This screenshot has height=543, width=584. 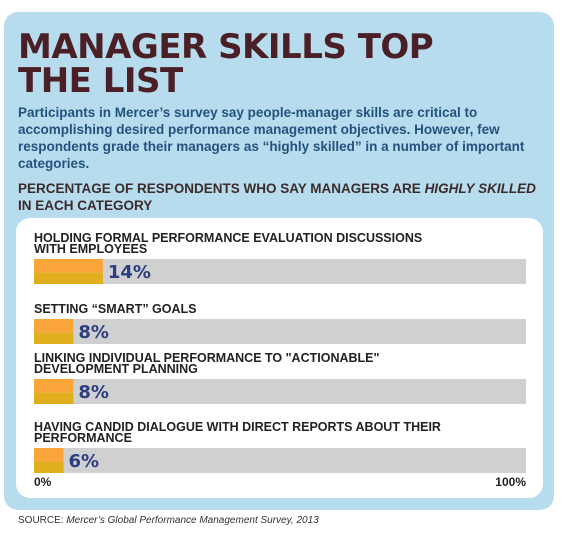 What do you see at coordinates (129, 272) in the screenshot?
I see `data-label: 14%` at bounding box center [129, 272].